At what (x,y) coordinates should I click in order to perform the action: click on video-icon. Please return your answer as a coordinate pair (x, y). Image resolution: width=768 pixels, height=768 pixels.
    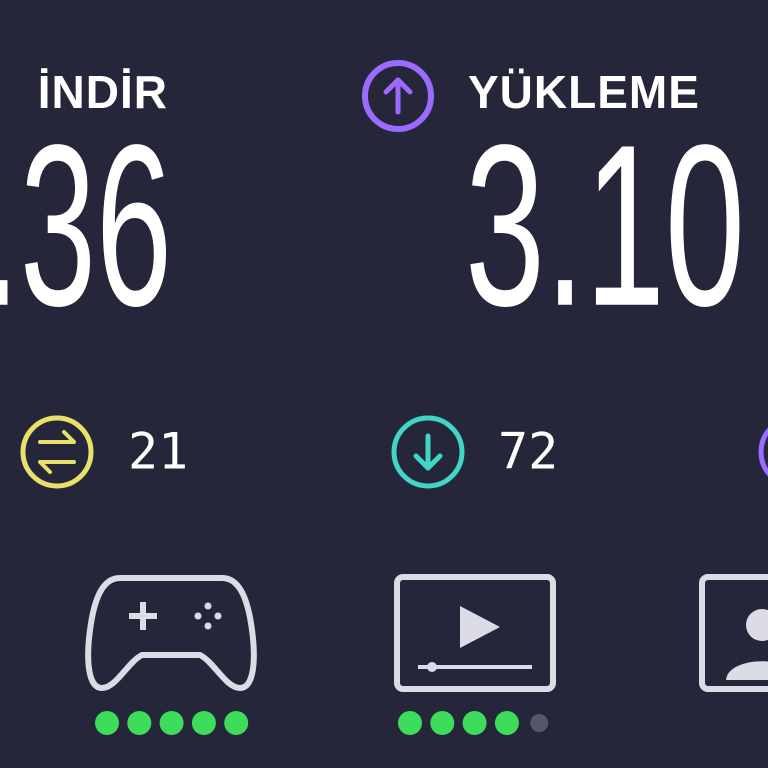
    Looking at the image, I should click on (475, 633).